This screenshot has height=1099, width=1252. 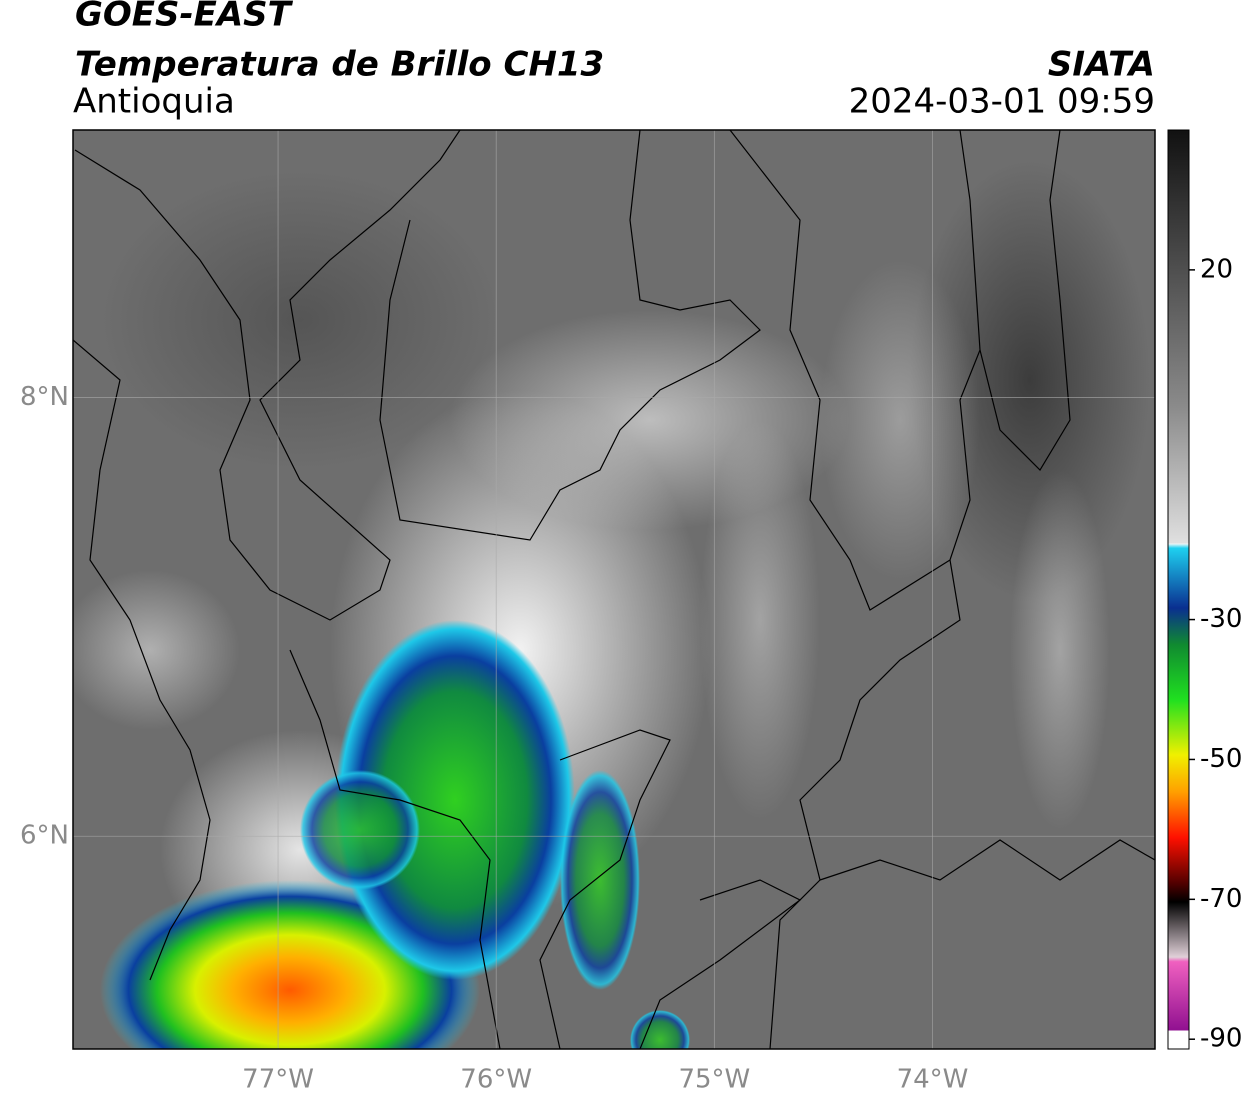 I want to click on region: Antioquia, so click(x=154, y=102).